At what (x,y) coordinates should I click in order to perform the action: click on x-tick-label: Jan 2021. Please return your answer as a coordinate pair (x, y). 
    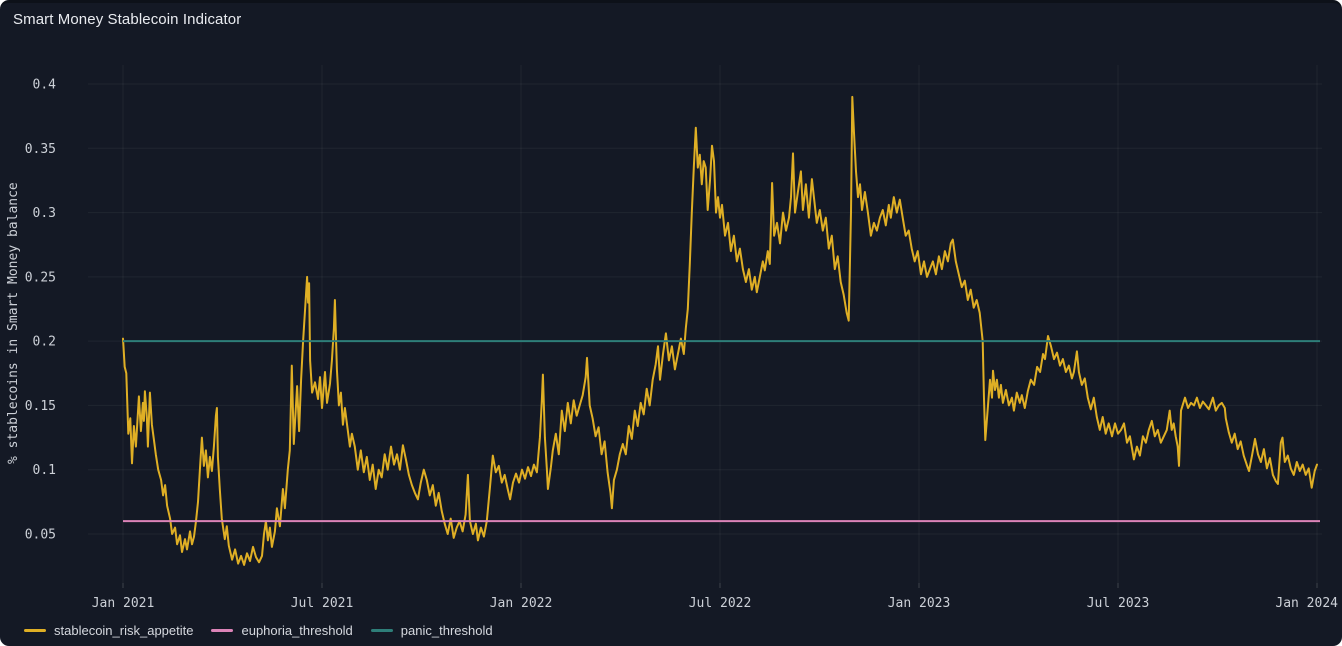
    Looking at the image, I should click on (123, 603).